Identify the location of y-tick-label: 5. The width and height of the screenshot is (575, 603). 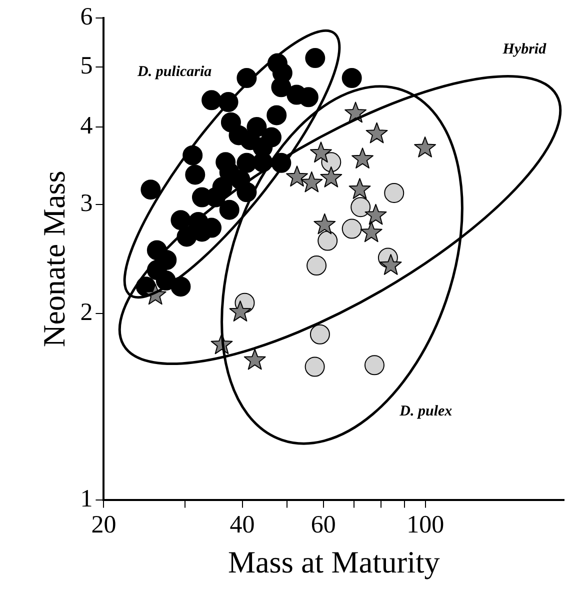
(86, 66).